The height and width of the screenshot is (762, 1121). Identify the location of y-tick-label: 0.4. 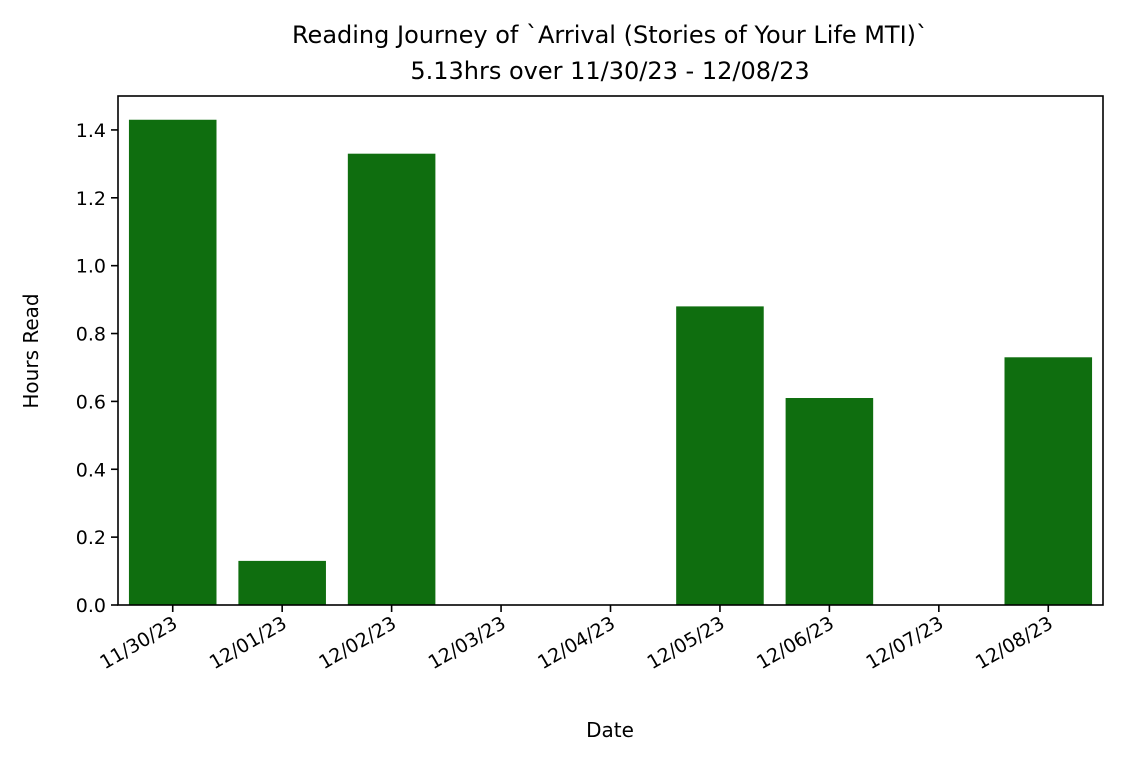
(91, 470).